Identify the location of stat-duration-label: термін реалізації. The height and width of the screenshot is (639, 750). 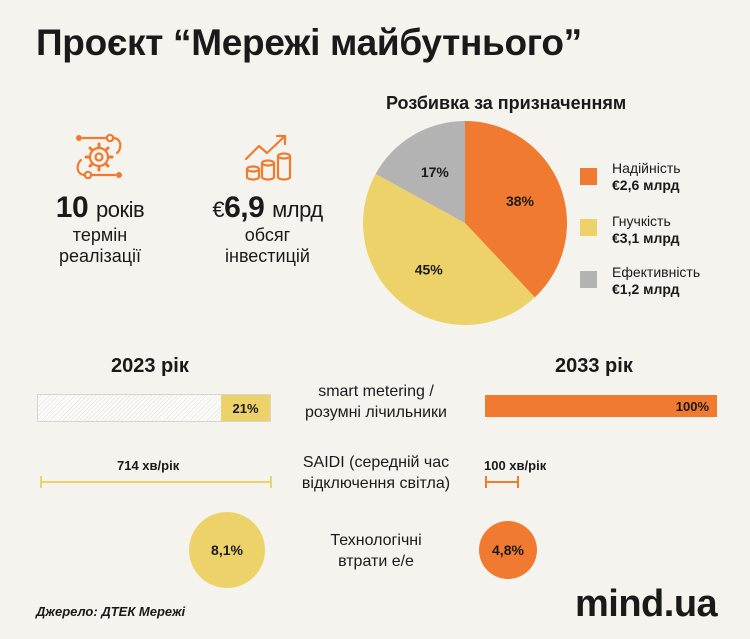
(100, 246).